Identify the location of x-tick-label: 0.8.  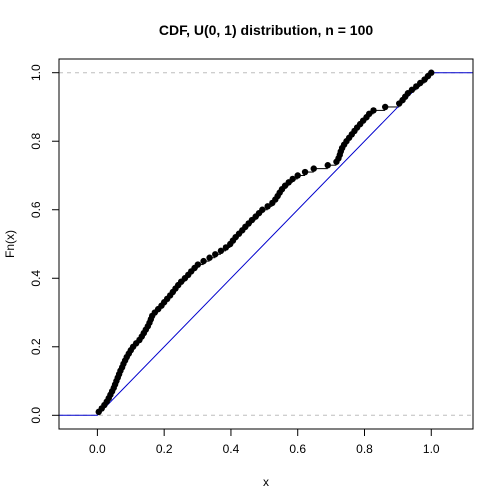
(364, 449).